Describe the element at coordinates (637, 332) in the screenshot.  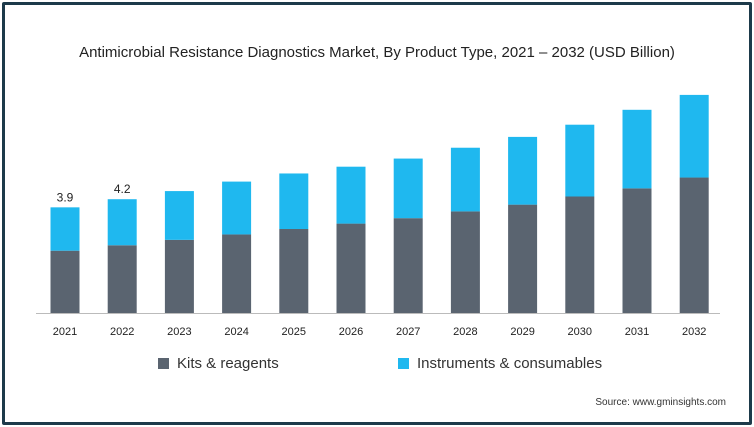
I see `x-tick-label-2031: 2031` at that location.